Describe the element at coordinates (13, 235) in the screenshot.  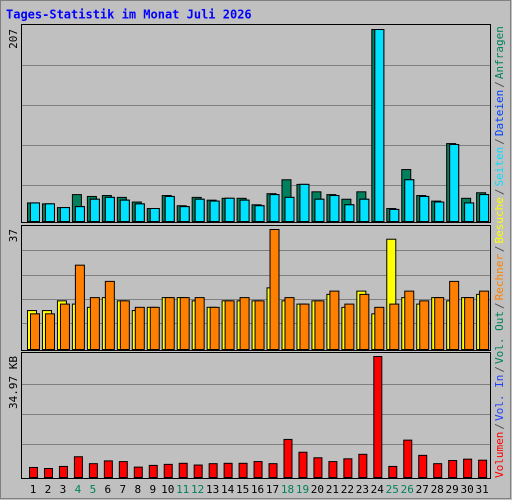
I see `y-tick-label: 37` at that location.